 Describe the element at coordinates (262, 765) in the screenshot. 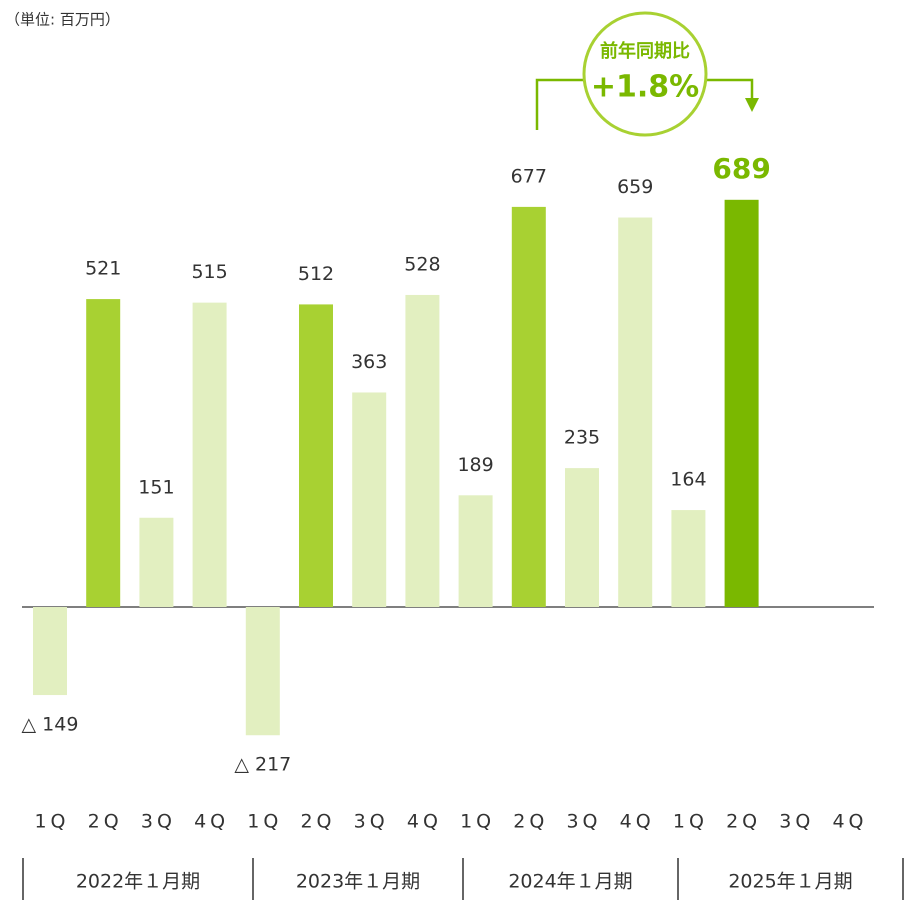

I see `value-label: △ 217` at that location.